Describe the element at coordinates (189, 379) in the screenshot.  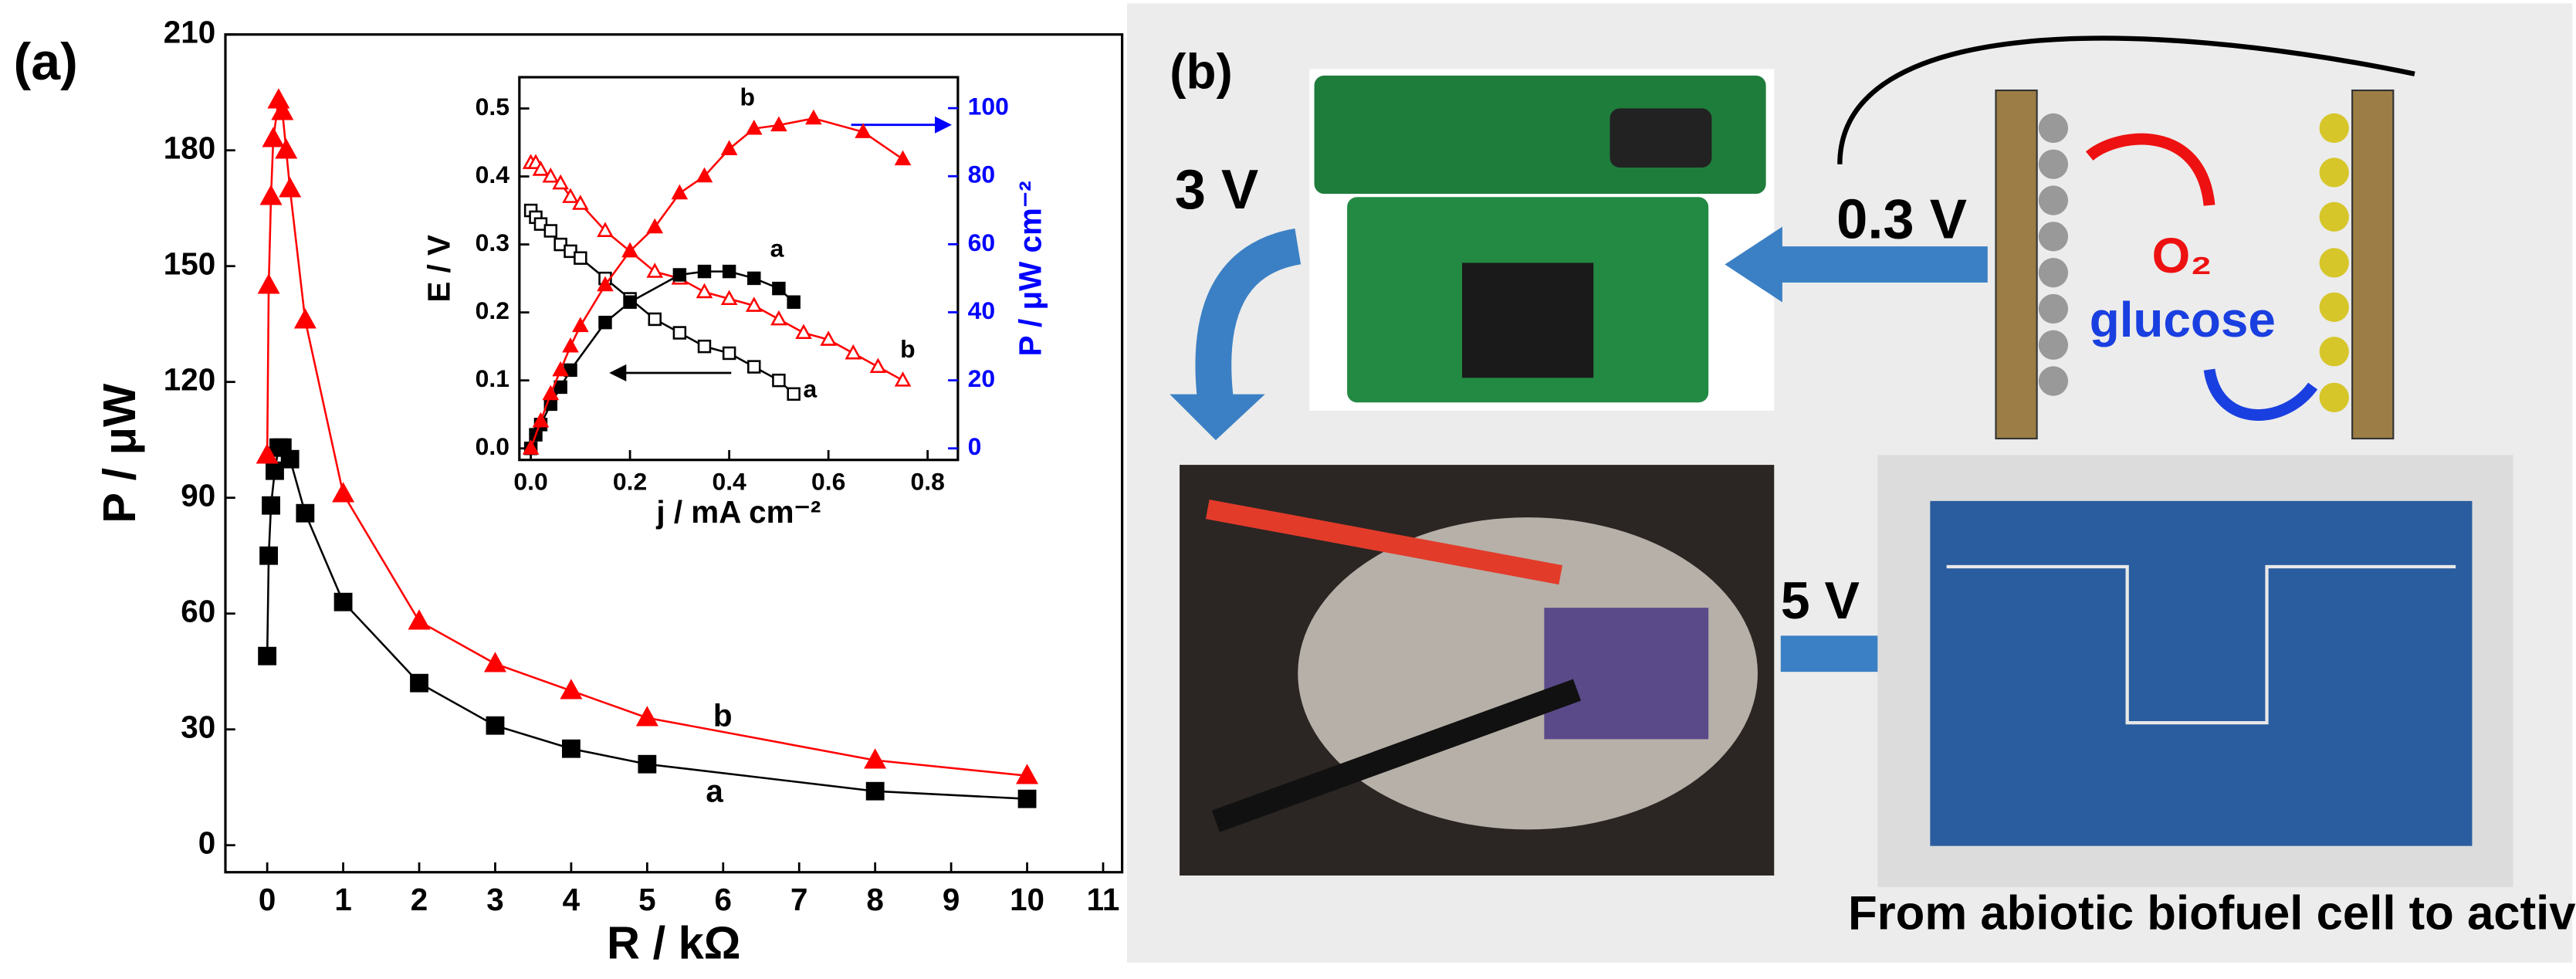
I see `y-tick-label: 120` at that location.